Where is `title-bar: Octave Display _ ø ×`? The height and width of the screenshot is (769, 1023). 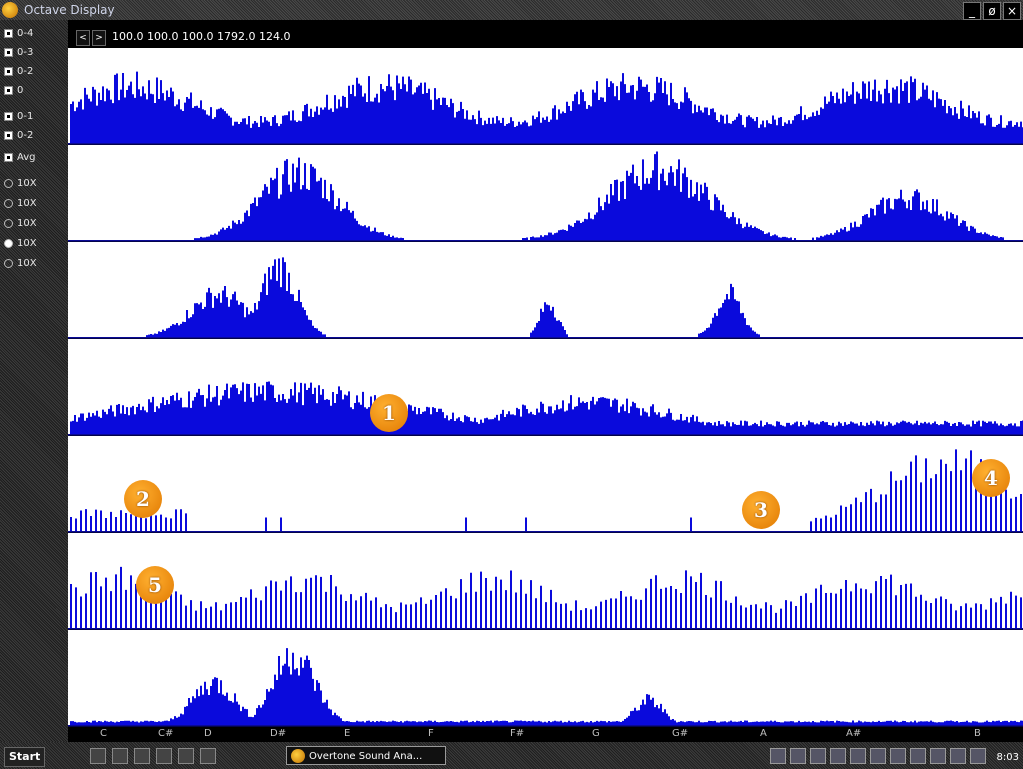 title-bar: Octave Display _ ø × is located at coordinates (511, 10).